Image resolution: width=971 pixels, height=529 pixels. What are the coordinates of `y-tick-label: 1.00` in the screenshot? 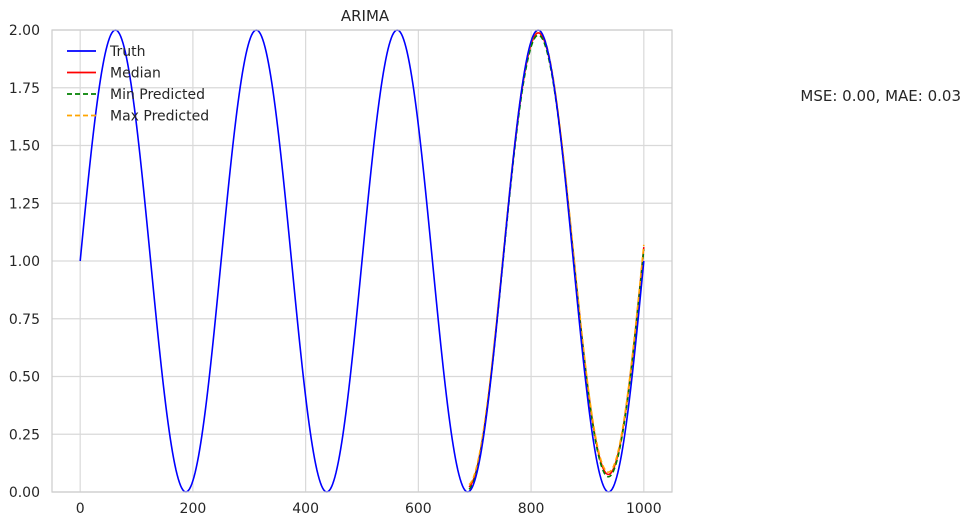 It's located at (24, 262).